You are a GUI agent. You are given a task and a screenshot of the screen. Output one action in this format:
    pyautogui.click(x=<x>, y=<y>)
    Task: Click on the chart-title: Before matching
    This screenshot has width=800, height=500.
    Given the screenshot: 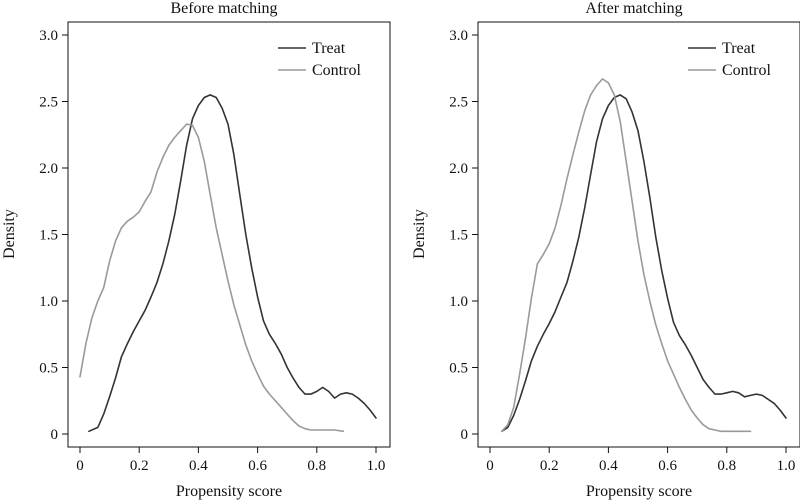 What is the action you would take?
    pyautogui.click(x=223, y=8)
    